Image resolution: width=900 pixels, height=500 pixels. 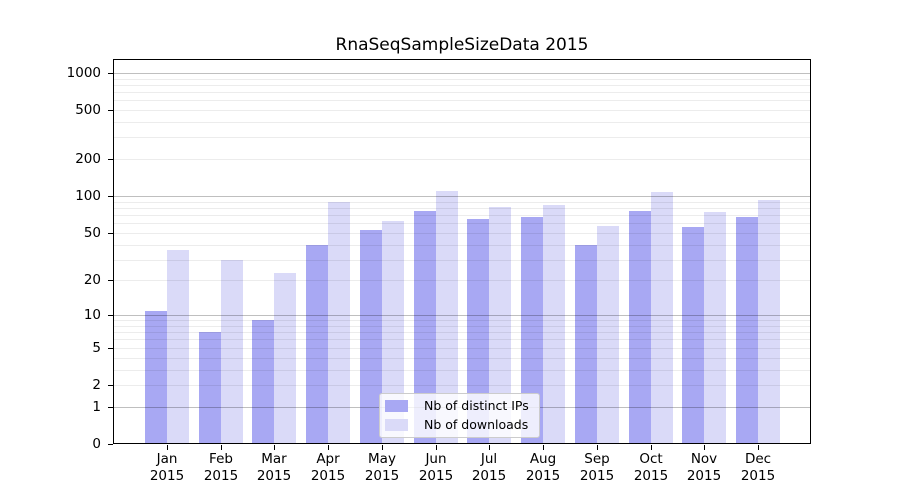 What do you see at coordinates (96, 347) in the screenshot?
I see `y-tick-label-5: 5` at bounding box center [96, 347].